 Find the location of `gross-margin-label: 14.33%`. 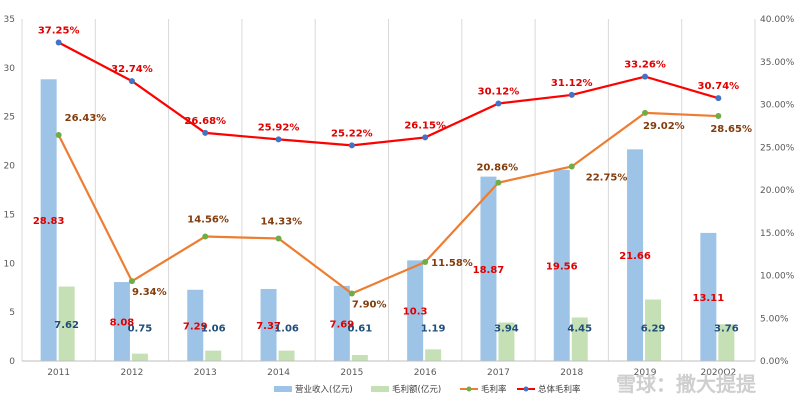

gross-margin-label: 14.33% is located at coordinates (282, 221).